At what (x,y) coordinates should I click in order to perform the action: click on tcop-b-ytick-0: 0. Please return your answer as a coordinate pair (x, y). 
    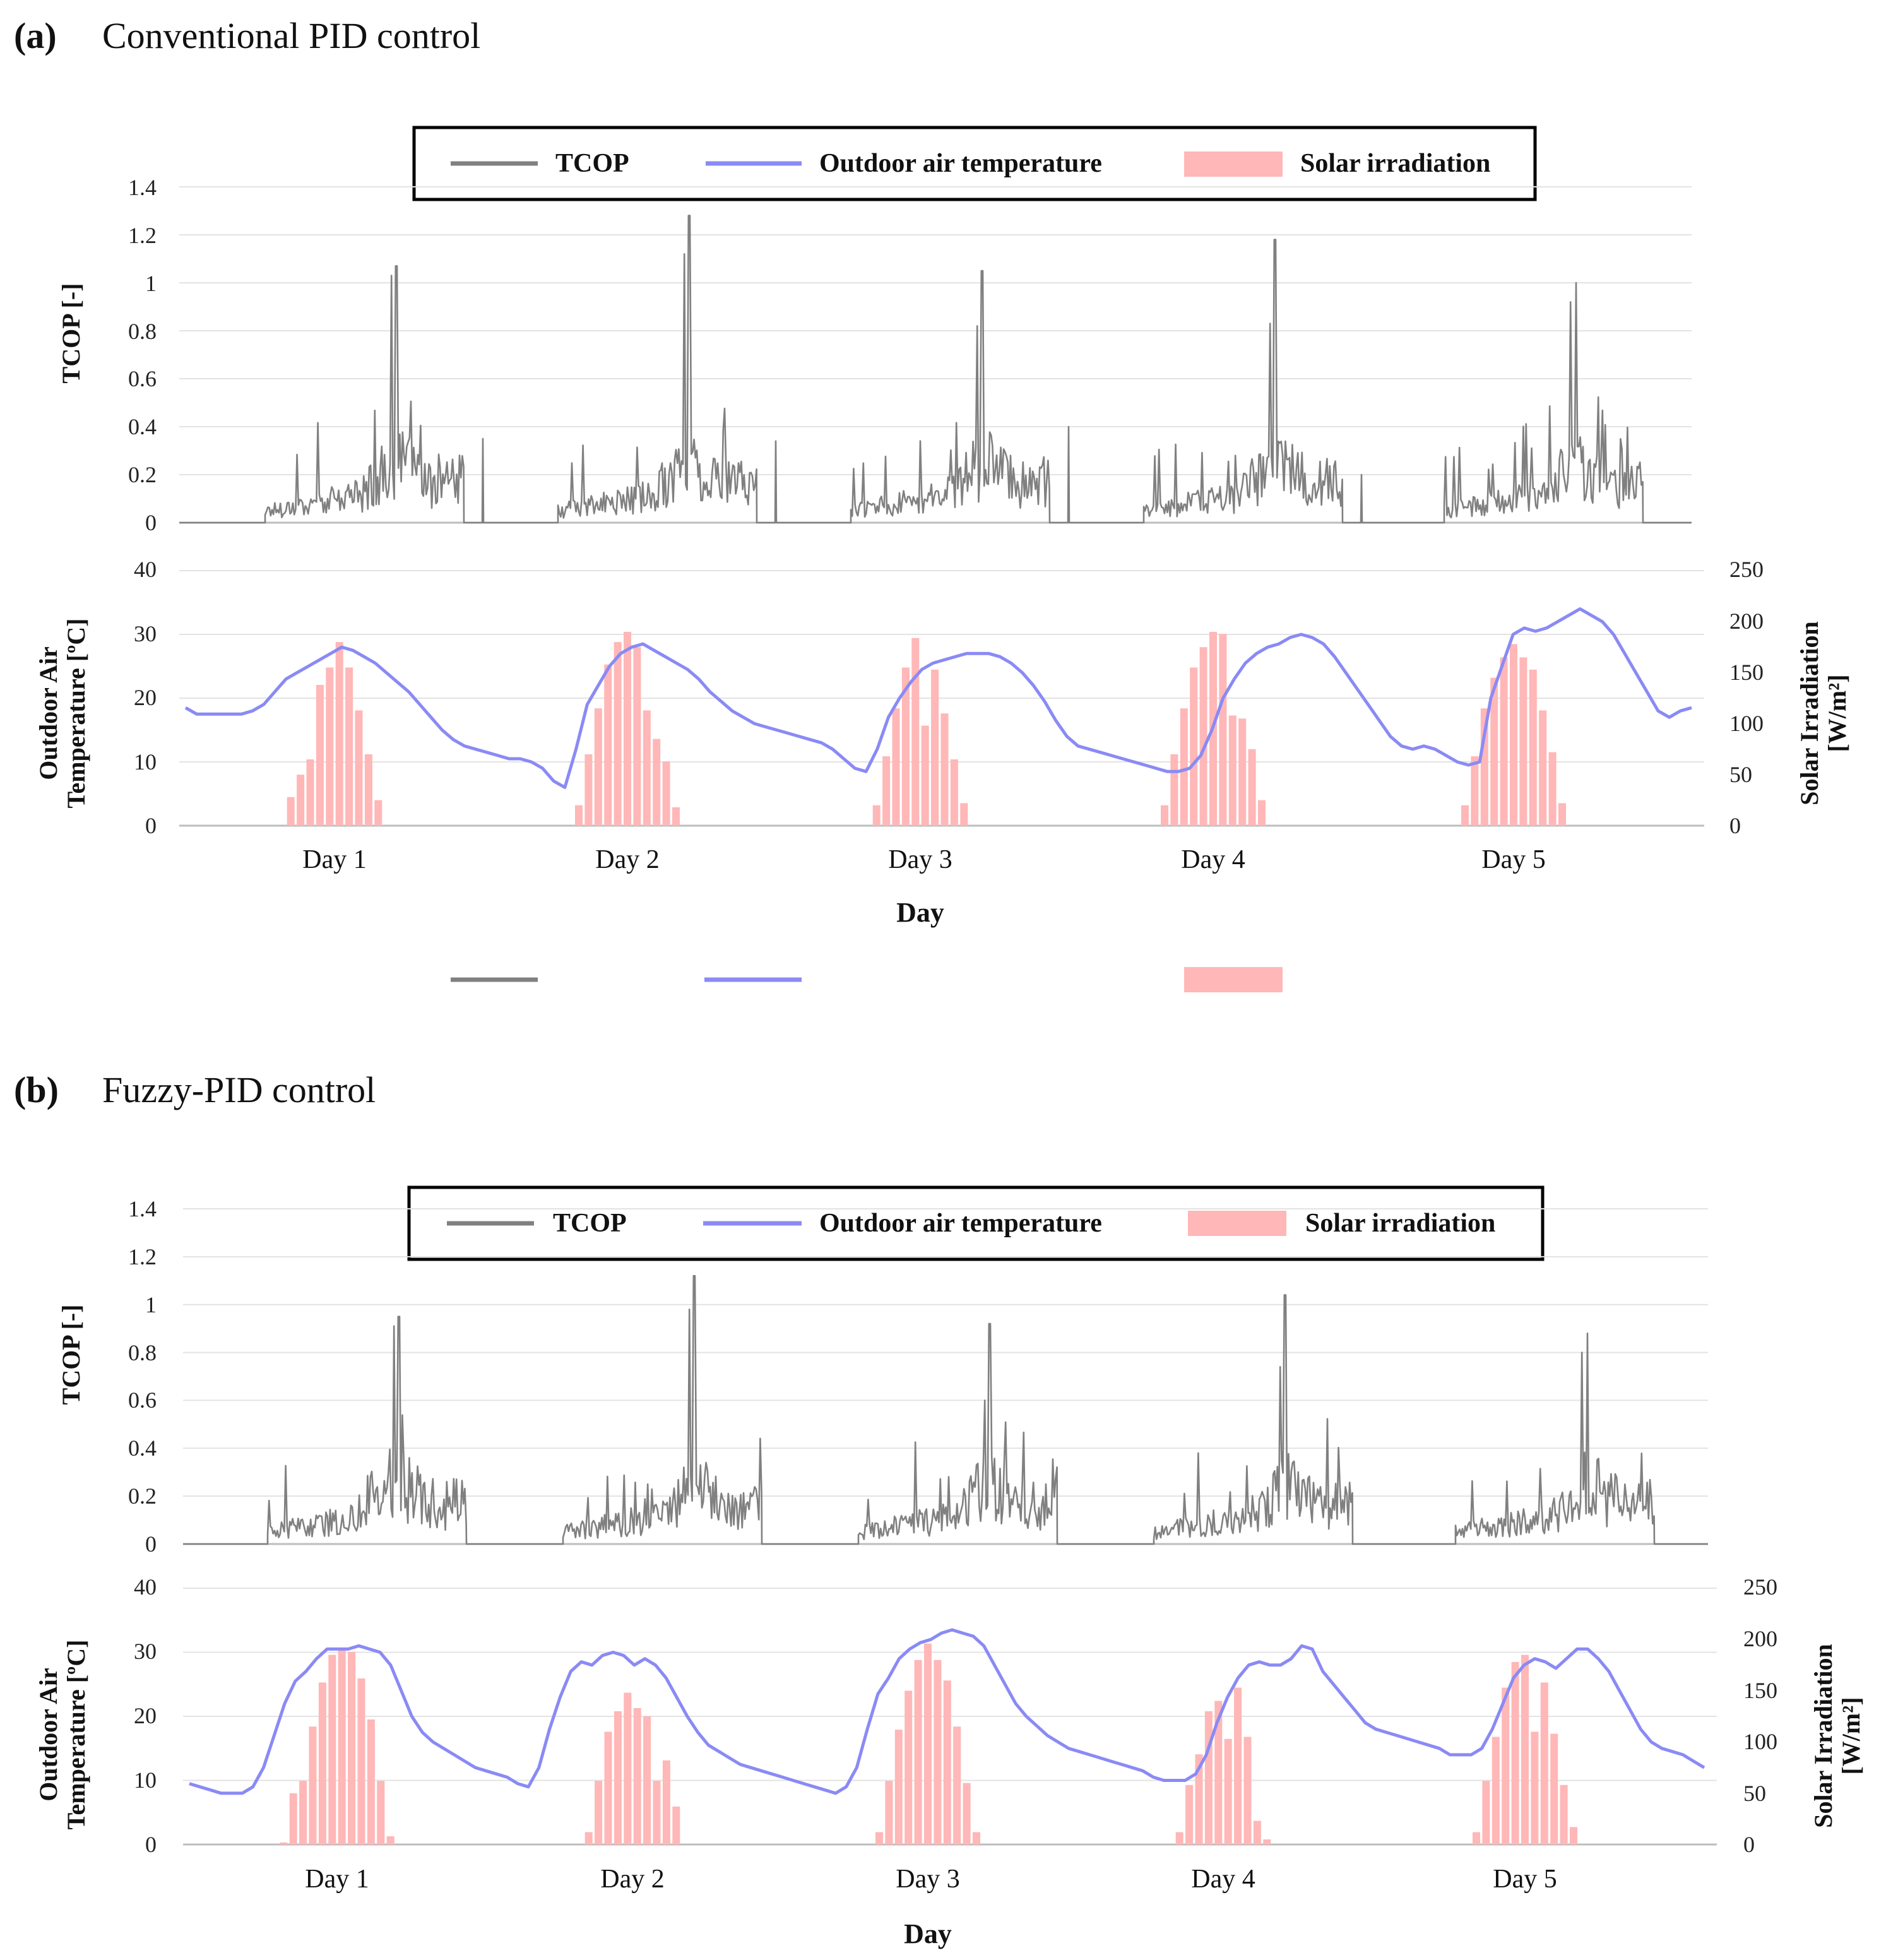
    Looking at the image, I should click on (151, 1544).